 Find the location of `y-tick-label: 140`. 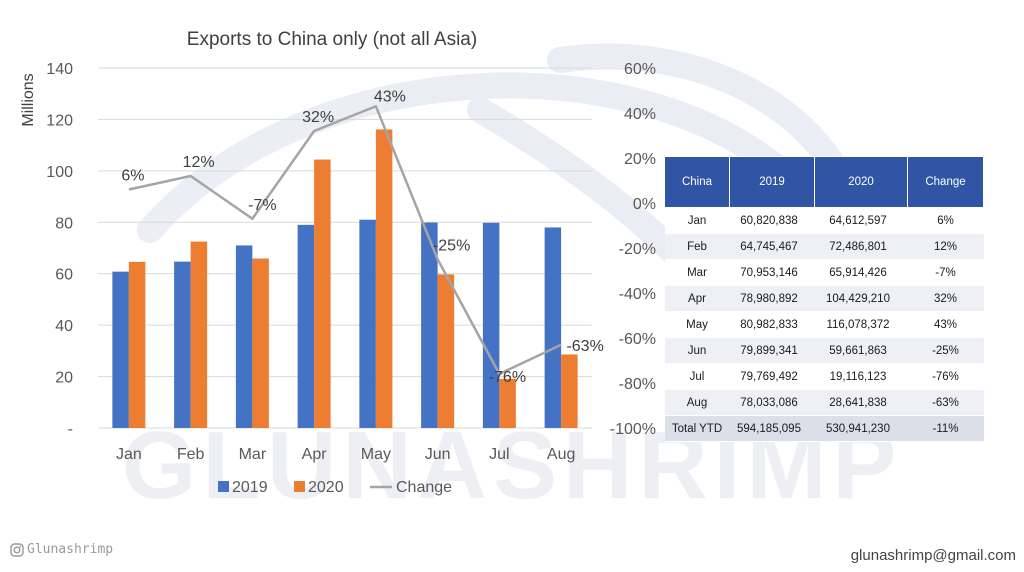

y-tick-label: 140 is located at coordinates (59, 69).